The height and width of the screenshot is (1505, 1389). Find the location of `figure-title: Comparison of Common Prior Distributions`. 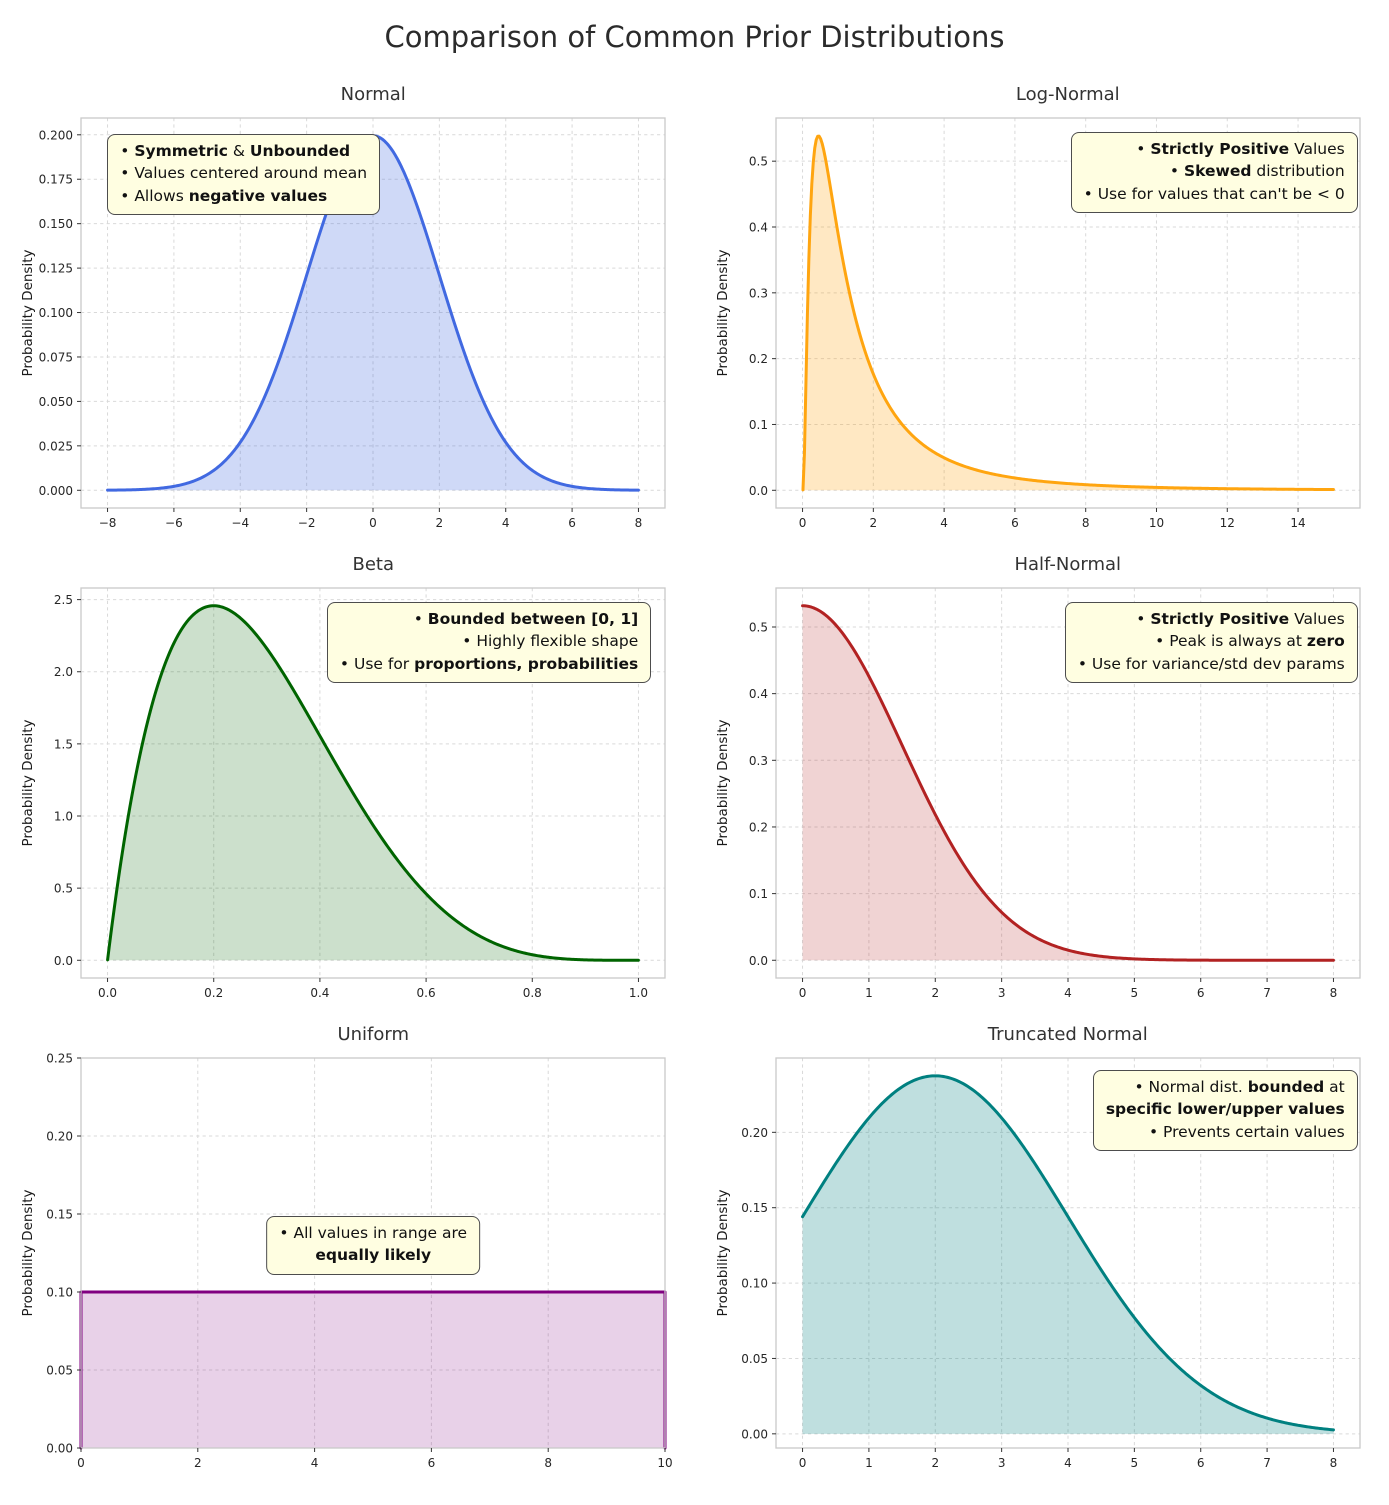

figure-title: Comparison of Common Prior Distributions is located at coordinates (694, 37).